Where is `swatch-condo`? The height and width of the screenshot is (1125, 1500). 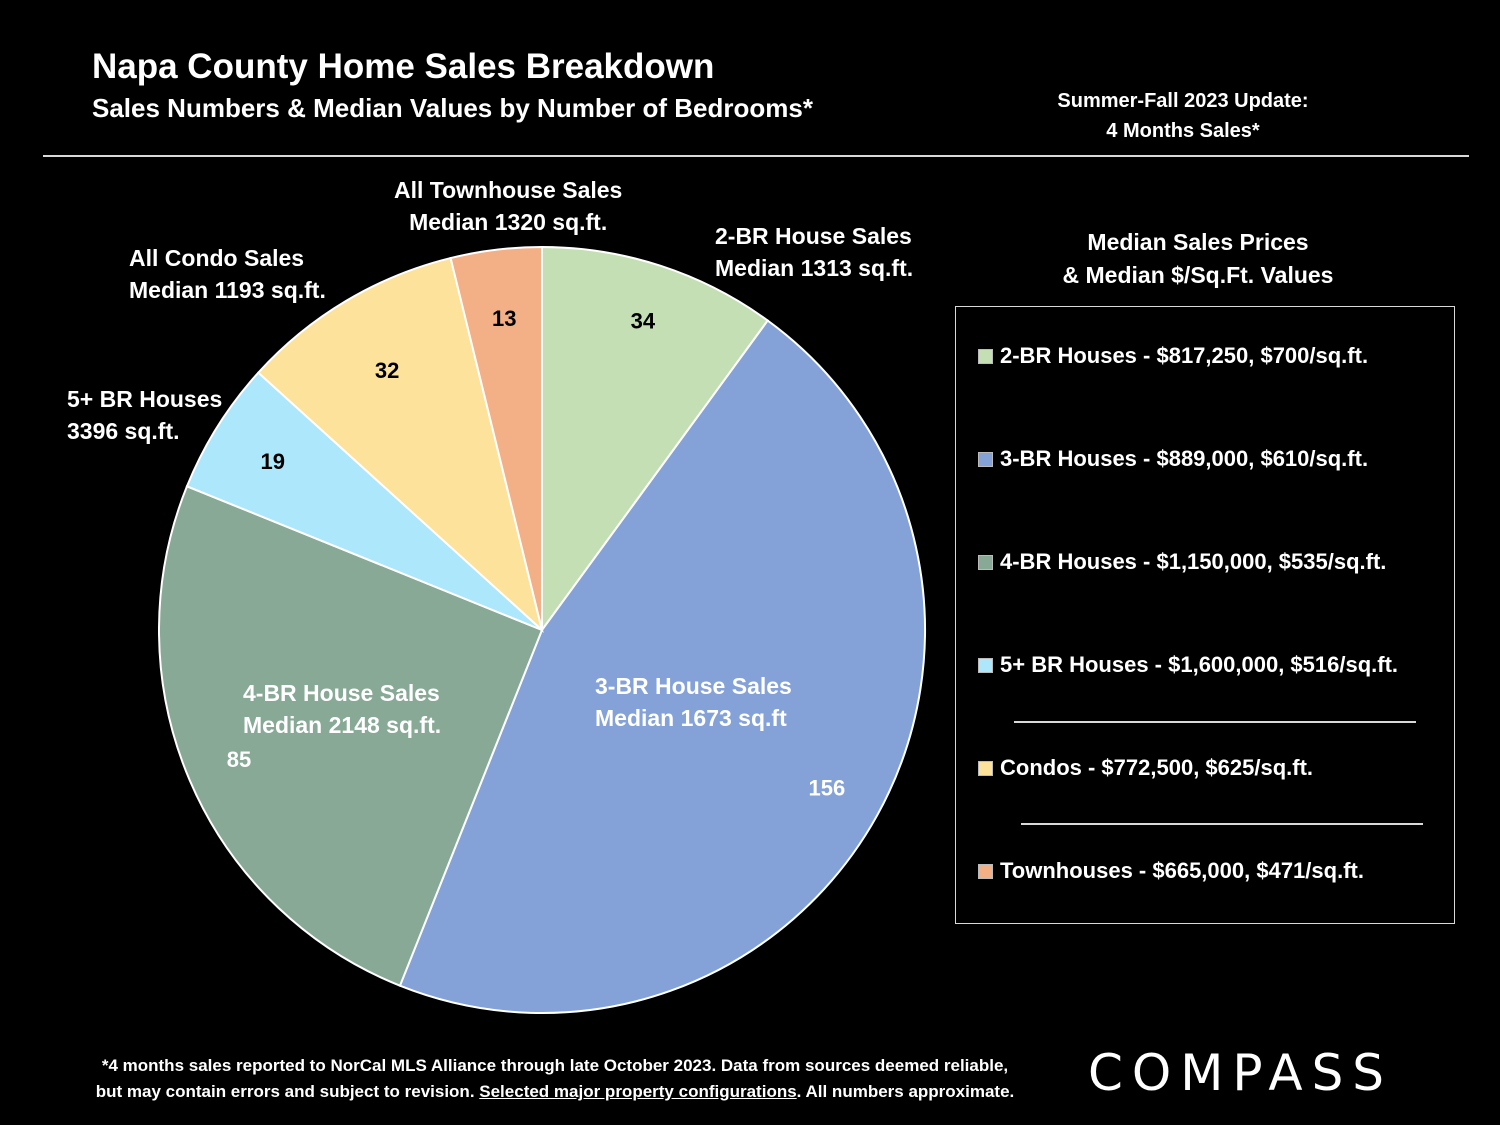 swatch-condo is located at coordinates (985, 768).